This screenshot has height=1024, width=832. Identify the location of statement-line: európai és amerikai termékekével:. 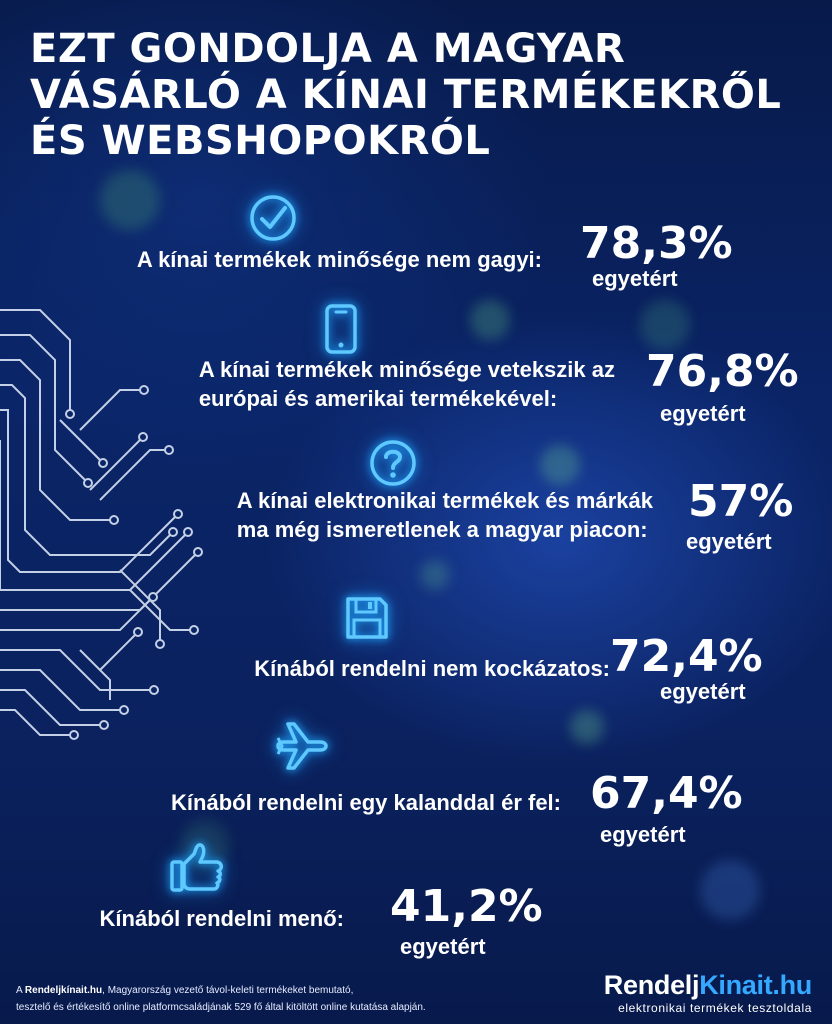
(378, 398).